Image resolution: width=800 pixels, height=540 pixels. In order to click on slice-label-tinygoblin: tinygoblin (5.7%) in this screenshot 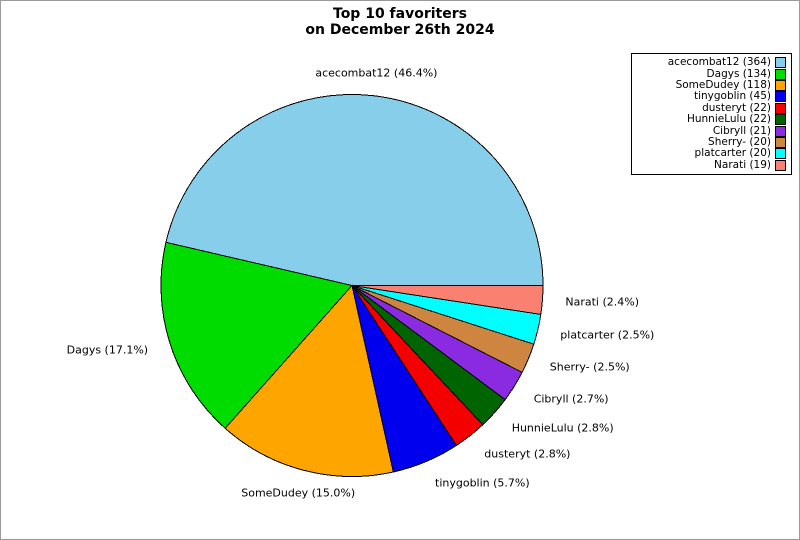, I will do `click(482, 483)`.